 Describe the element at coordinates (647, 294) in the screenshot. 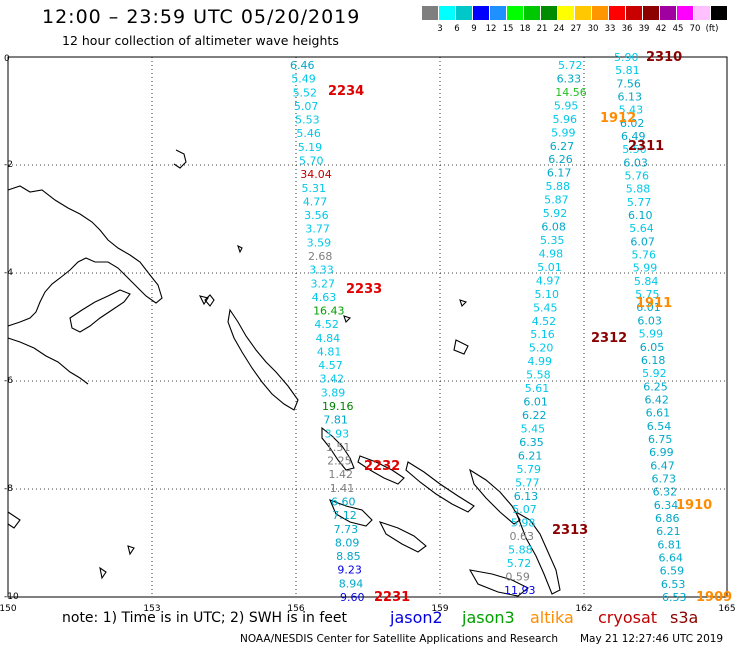

I see `wave-height-value: 5.75` at that location.